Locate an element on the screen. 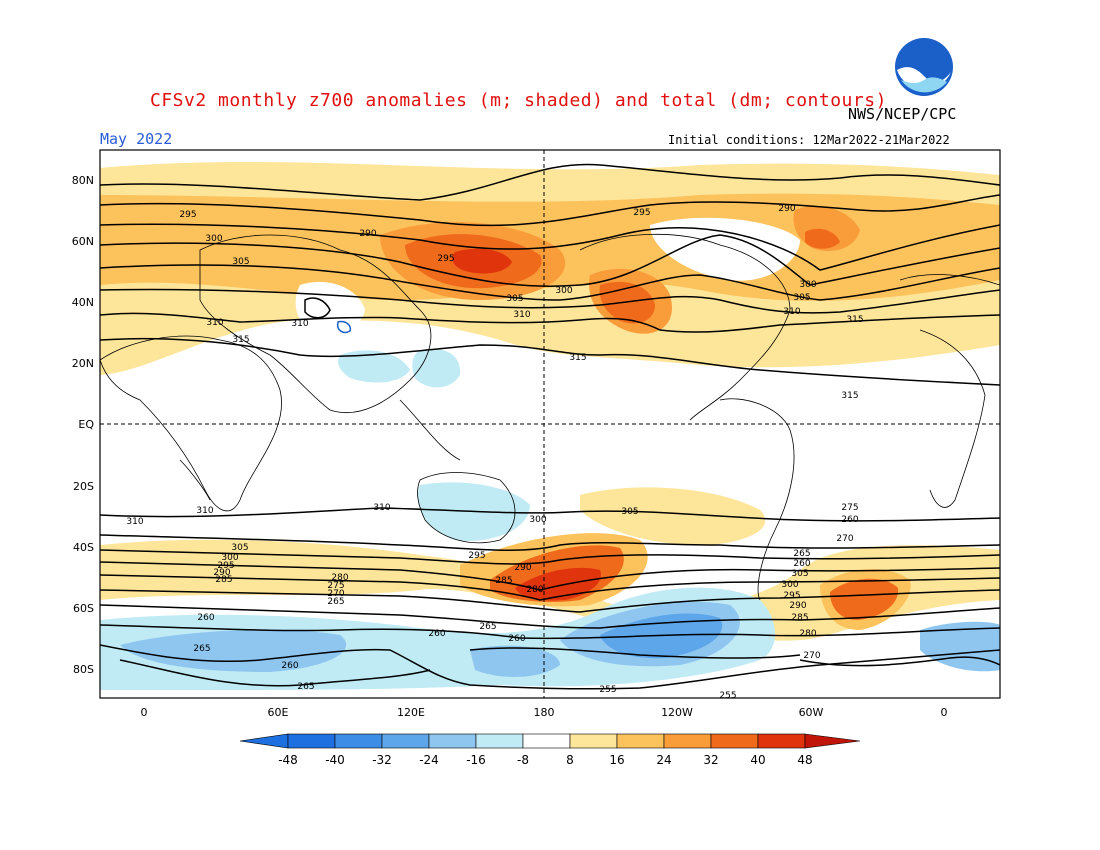  colorbar-arrow-left is located at coordinates (264, 741).